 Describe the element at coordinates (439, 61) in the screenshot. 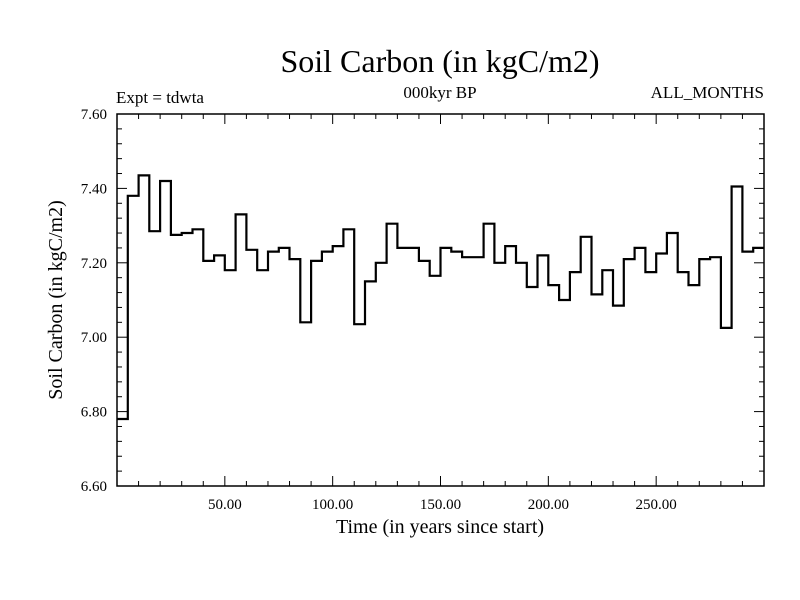

I see `chart-title: Soil Carbon (in kgC/m2)` at that location.